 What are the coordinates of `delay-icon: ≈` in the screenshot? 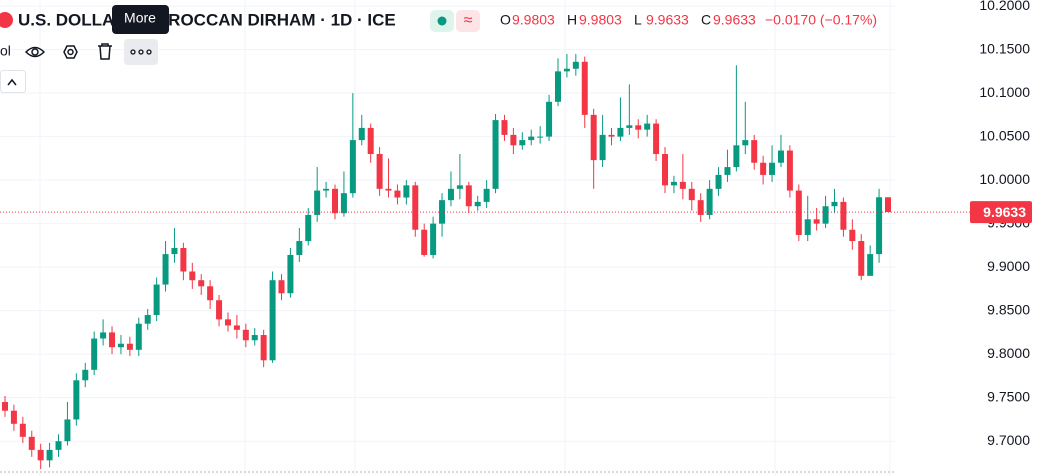 It's located at (468, 20).